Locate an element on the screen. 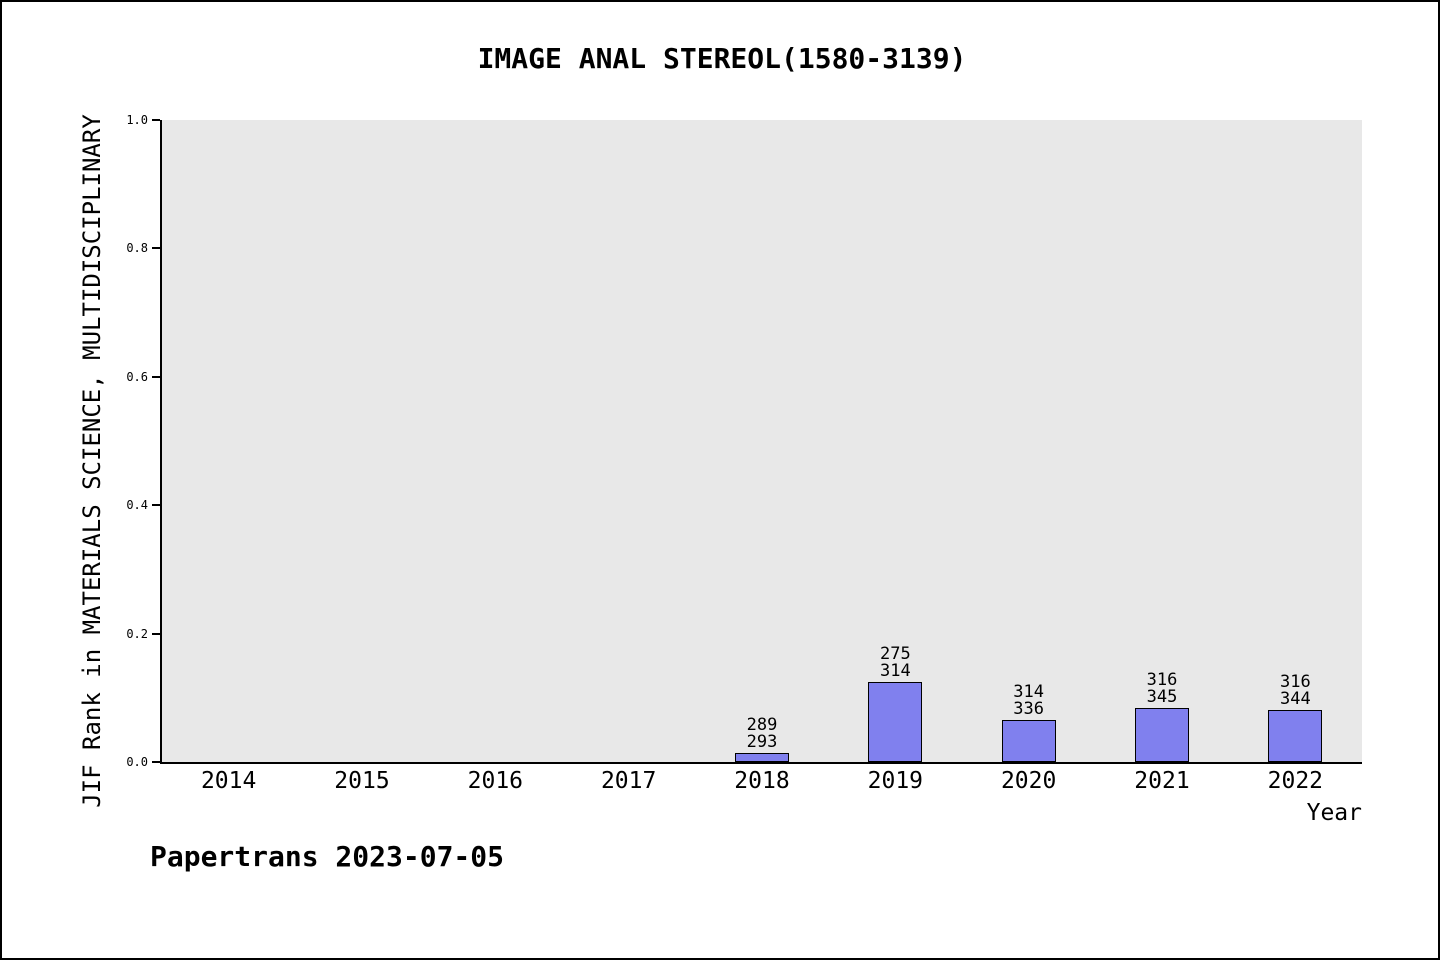 The height and width of the screenshot is (960, 1440). bar-value-label: 316 344 is located at coordinates (1295, 690).